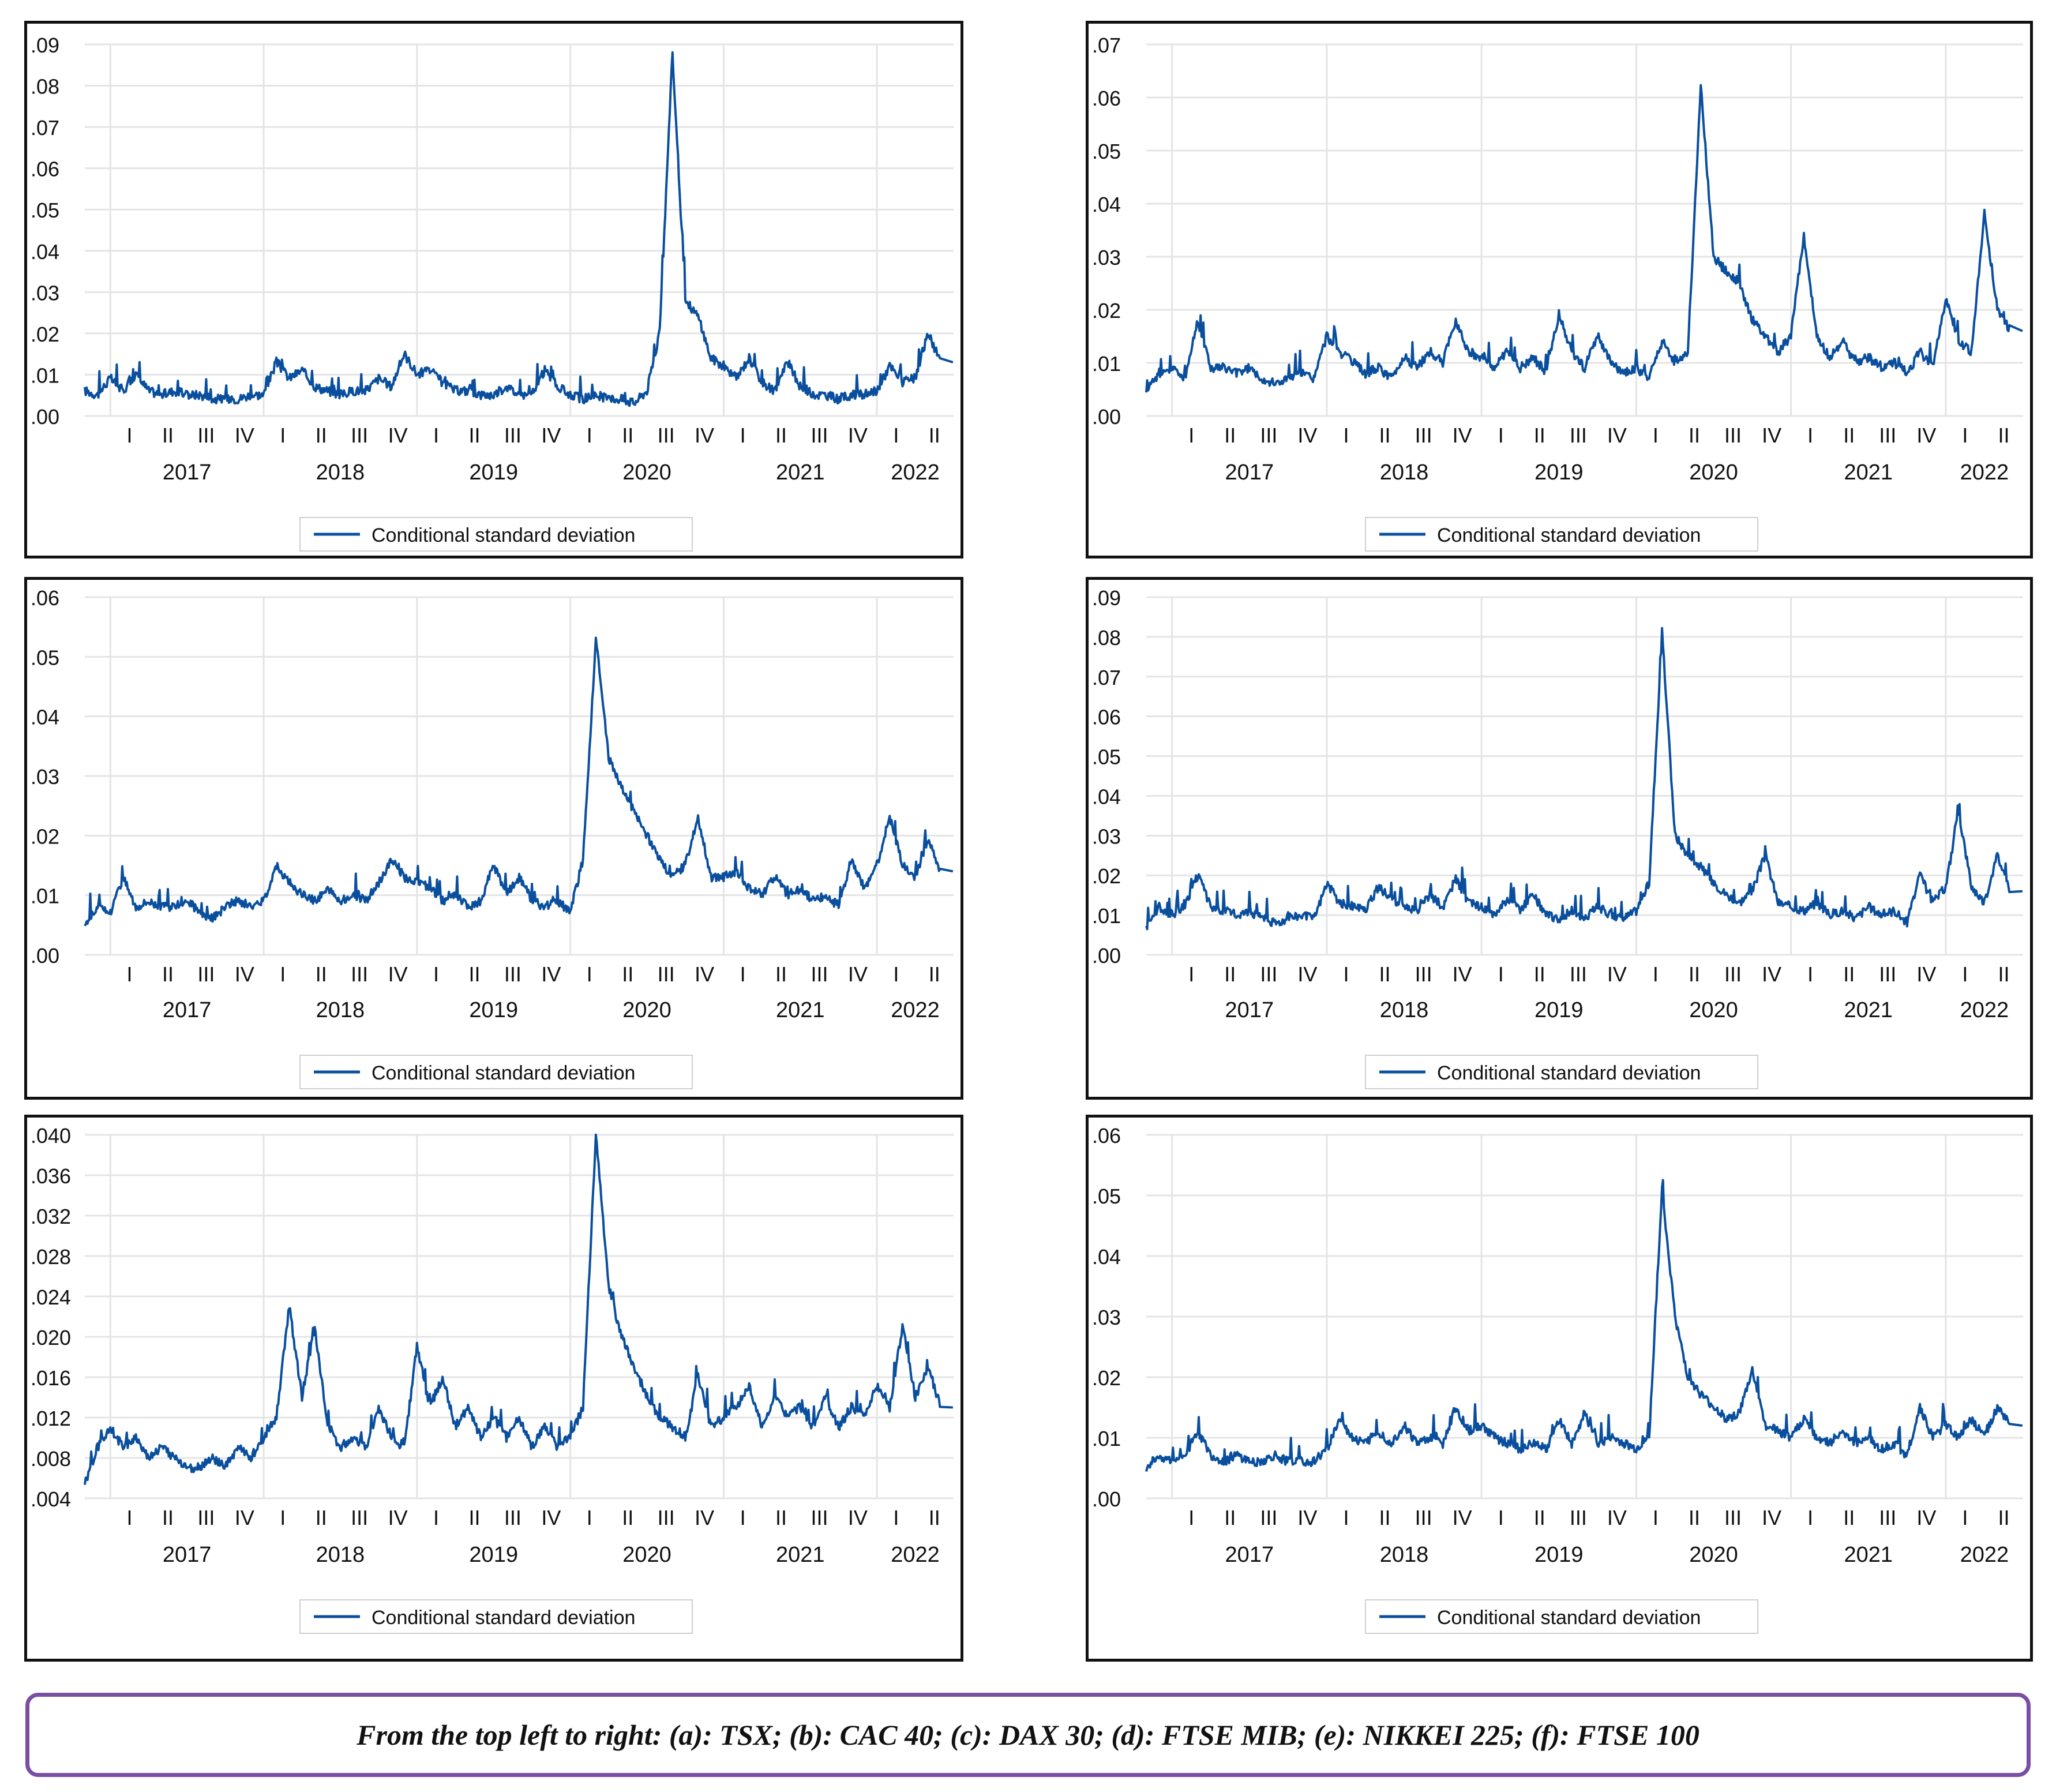  What do you see at coordinates (1869, 1555) in the screenshot?
I see `year-label: 2021` at bounding box center [1869, 1555].